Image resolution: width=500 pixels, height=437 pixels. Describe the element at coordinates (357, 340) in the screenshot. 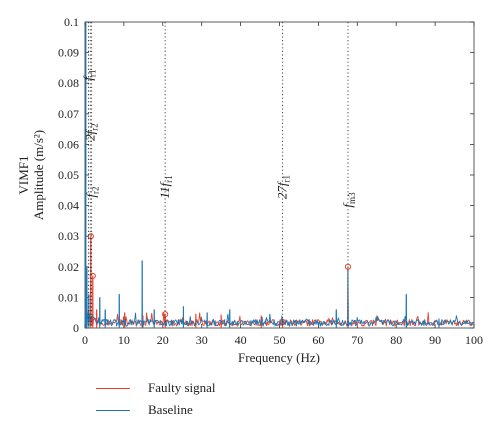

I see `x-tick-label: 70` at that location.